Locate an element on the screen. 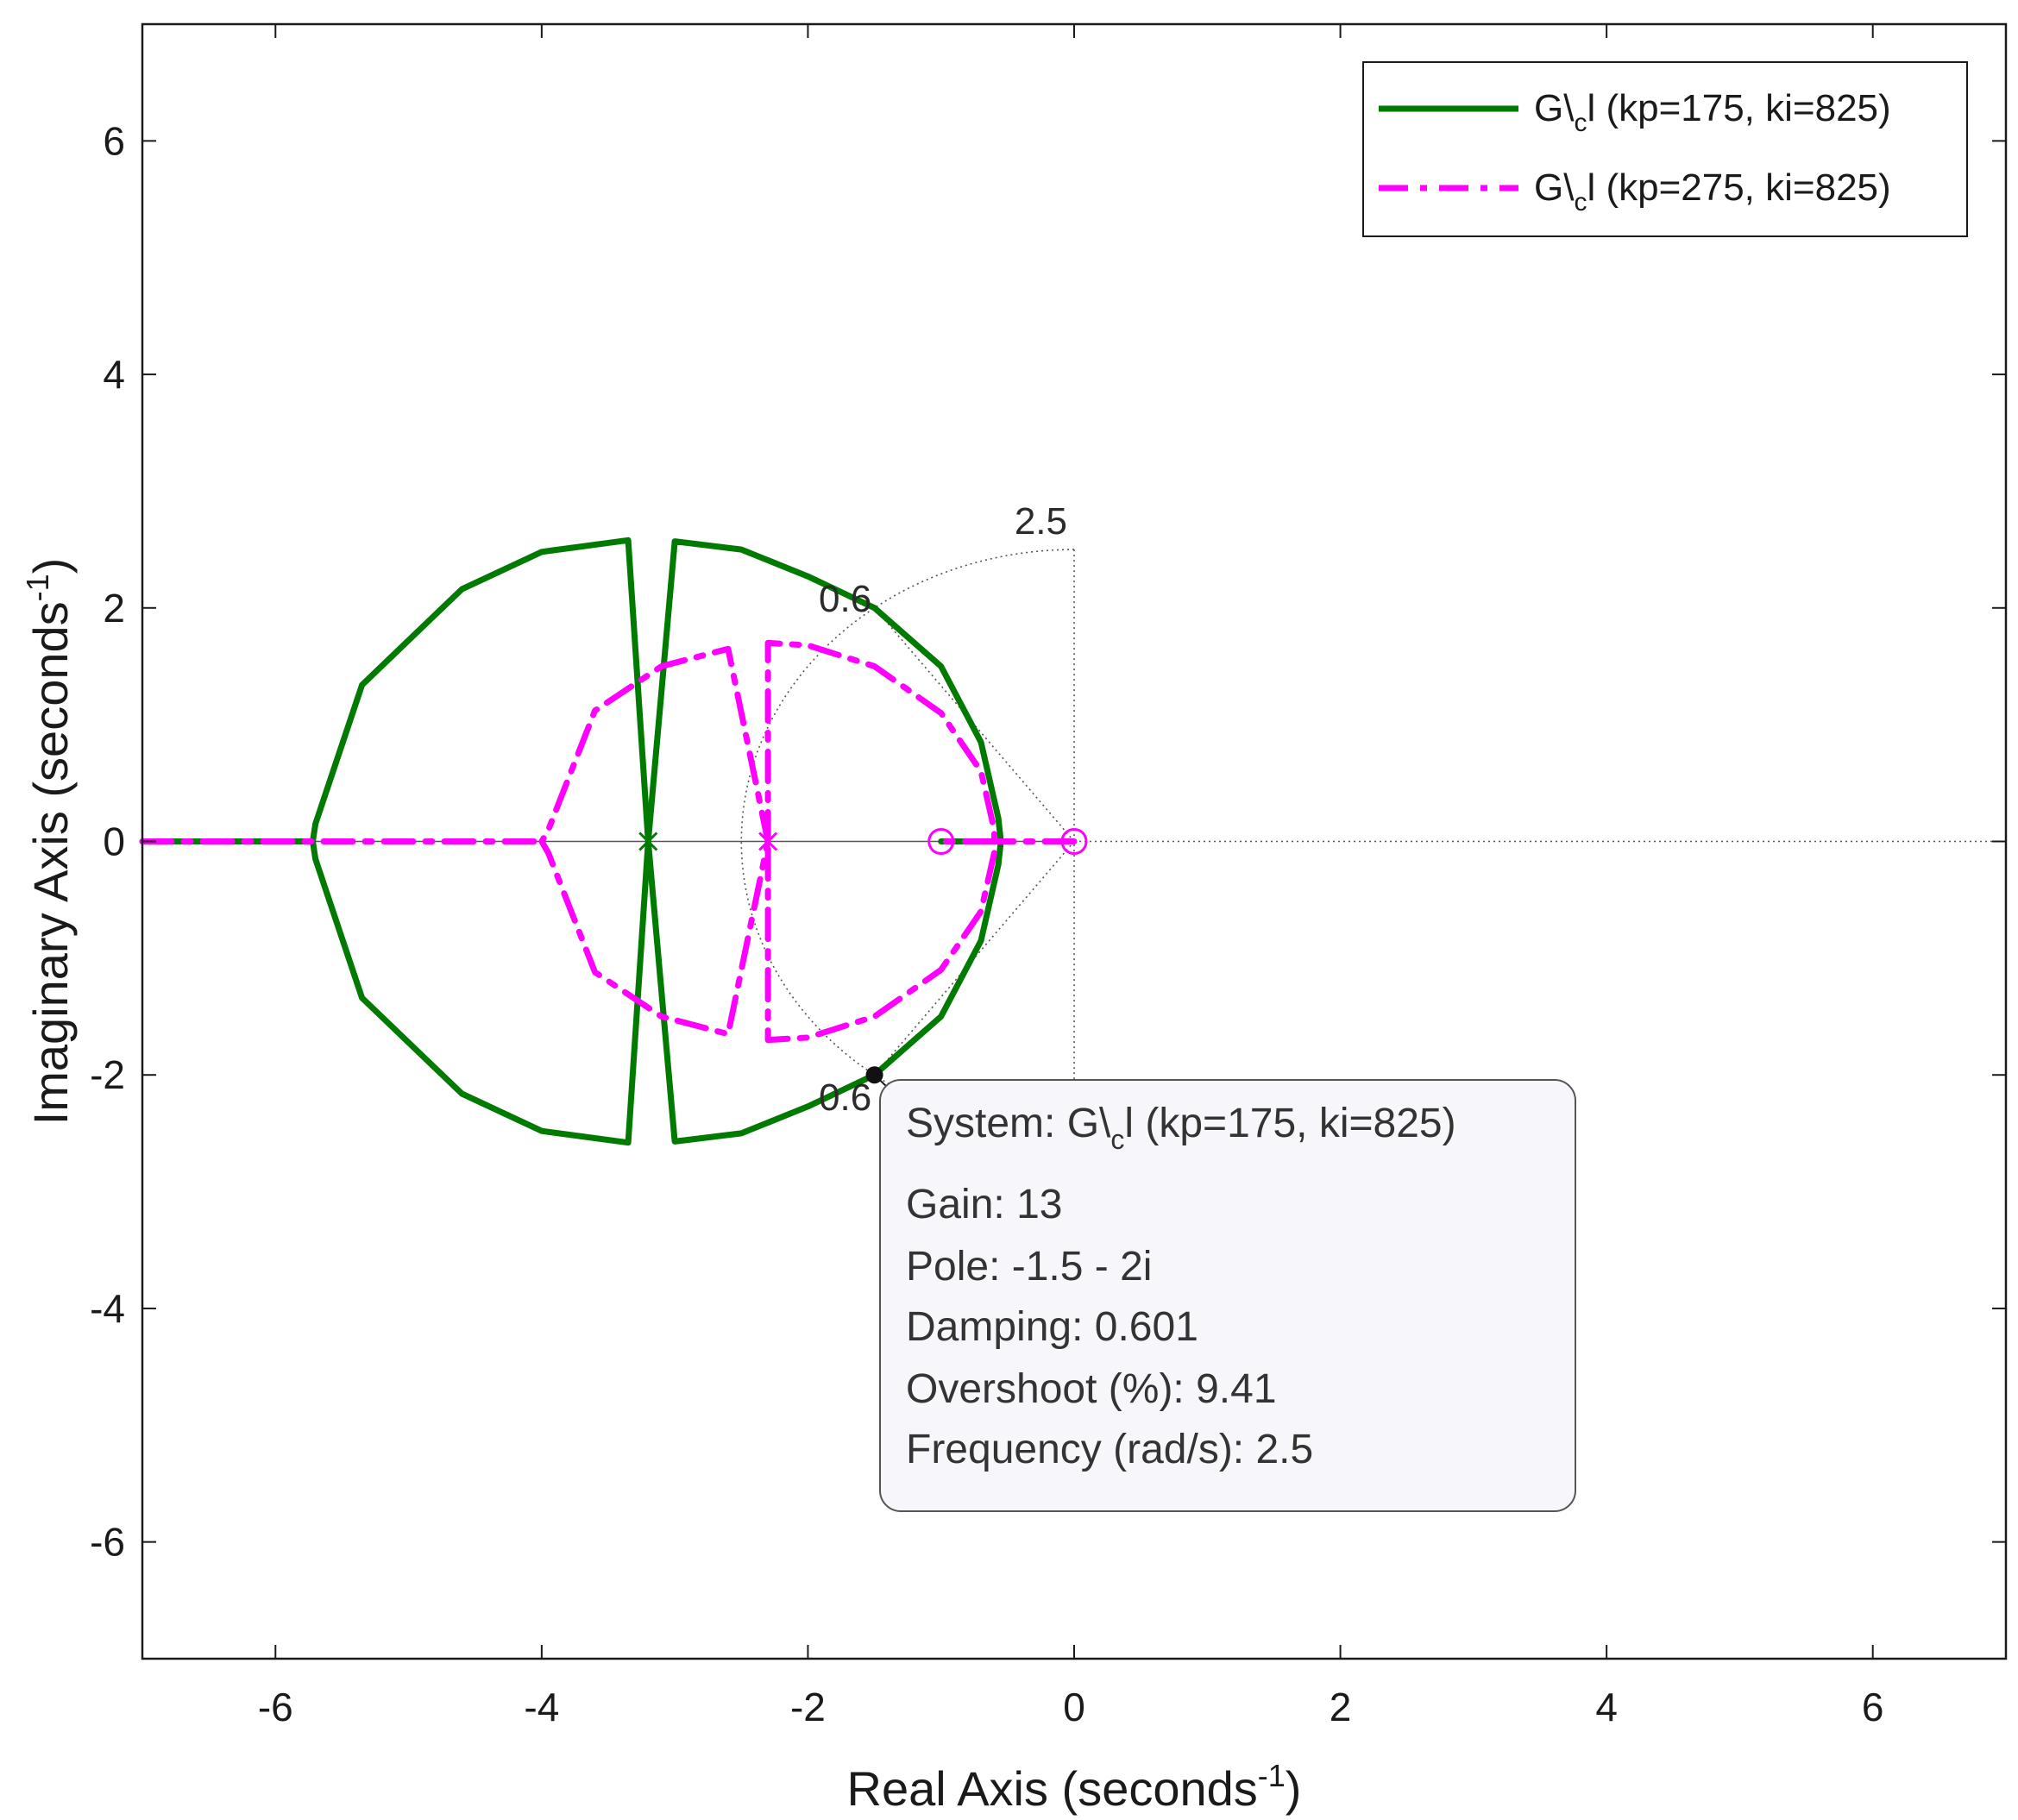  legend-entry-kp275: G\cl (kp=275, ki=825) is located at coordinates (1712, 192).